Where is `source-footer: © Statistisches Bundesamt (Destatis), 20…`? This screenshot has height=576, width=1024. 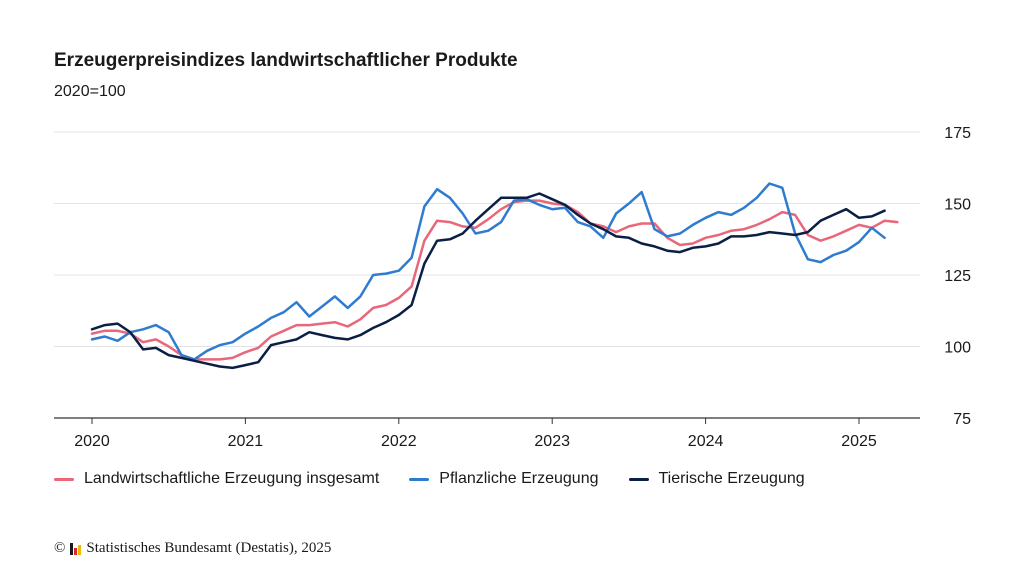 source-footer: © Statistisches Bundesamt (Destatis), 20… is located at coordinates (192, 548).